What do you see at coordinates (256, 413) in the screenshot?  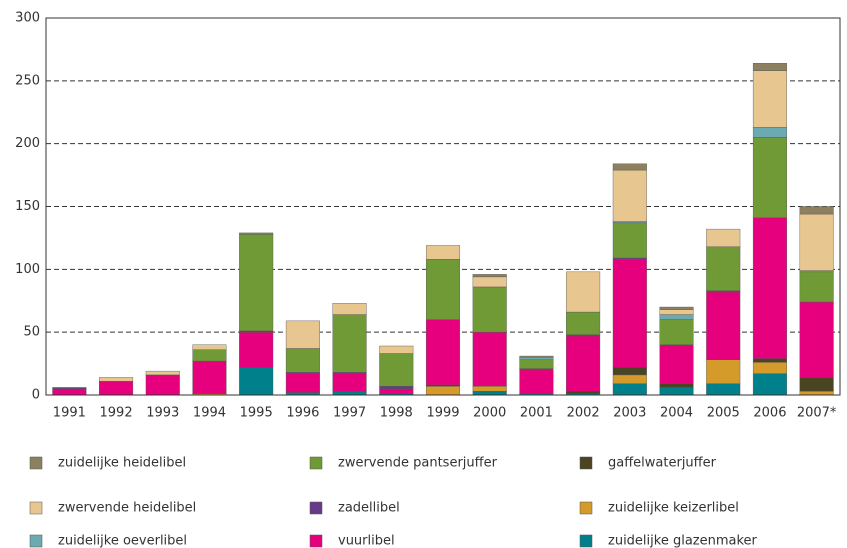 I see `x-tick-label: 1995` at bounding box center [256, 413].